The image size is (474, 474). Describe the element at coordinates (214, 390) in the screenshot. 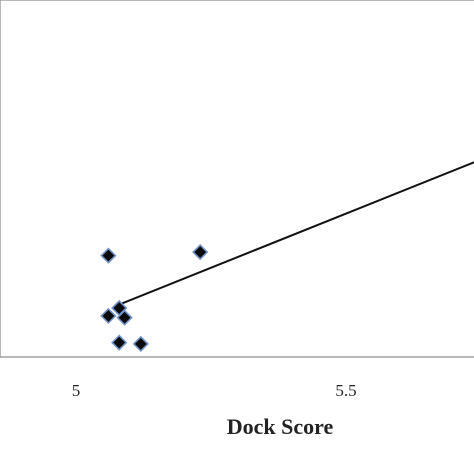

I see `x-tick-labels: 55.566.` at that location.